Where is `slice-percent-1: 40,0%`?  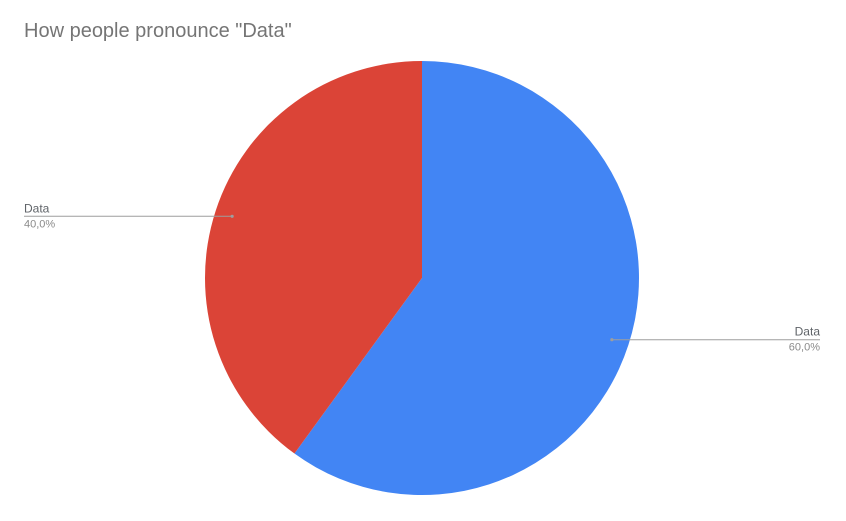
slice-percent-1: 40,0% is located at coordinates (39, 224).